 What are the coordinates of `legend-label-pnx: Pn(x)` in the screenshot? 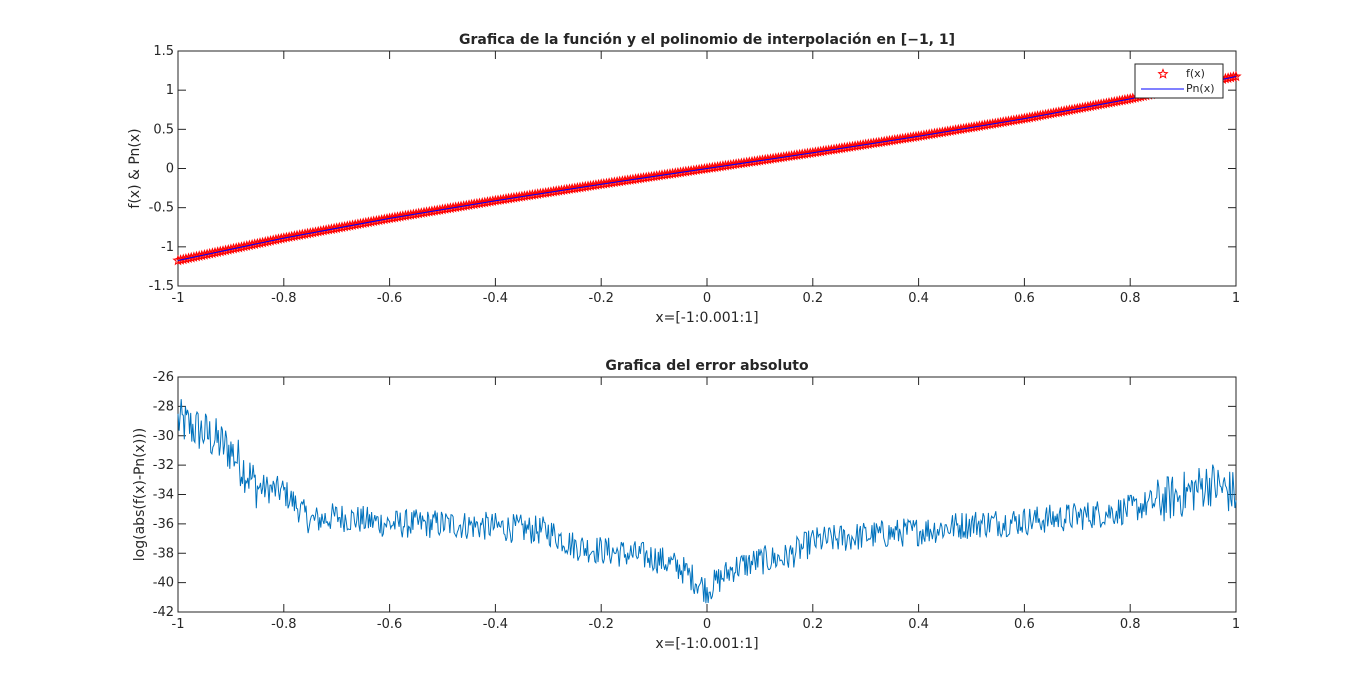 It's located at (1200, 88).